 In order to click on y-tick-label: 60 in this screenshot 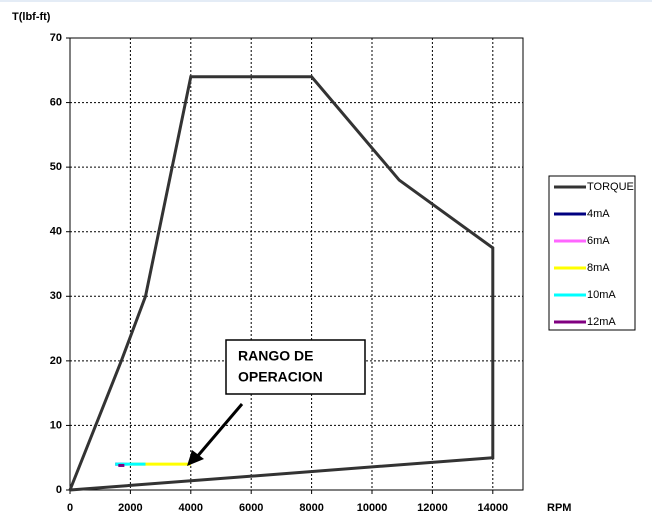, I will do `click(56, 102)`.